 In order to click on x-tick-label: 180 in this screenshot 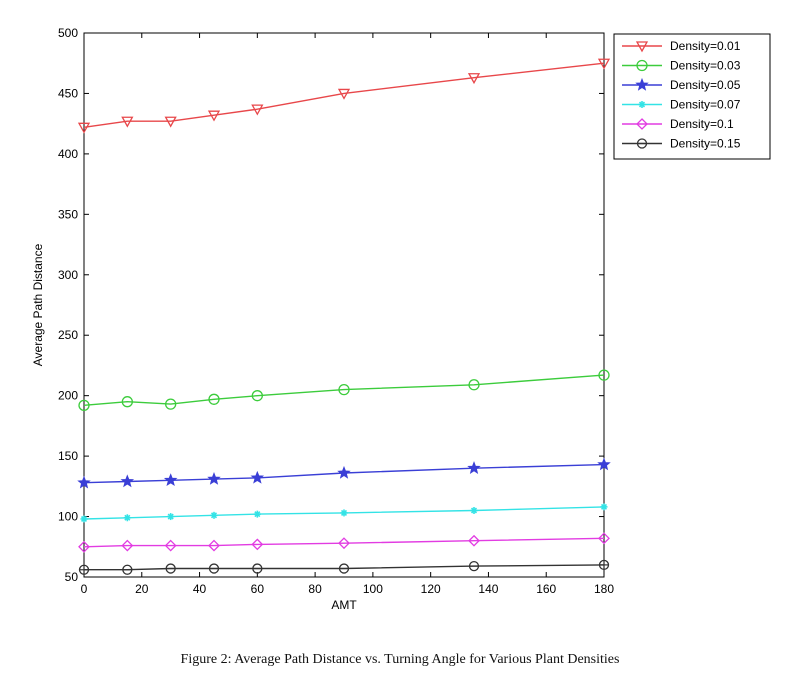, I will do `click(604, 589)`.